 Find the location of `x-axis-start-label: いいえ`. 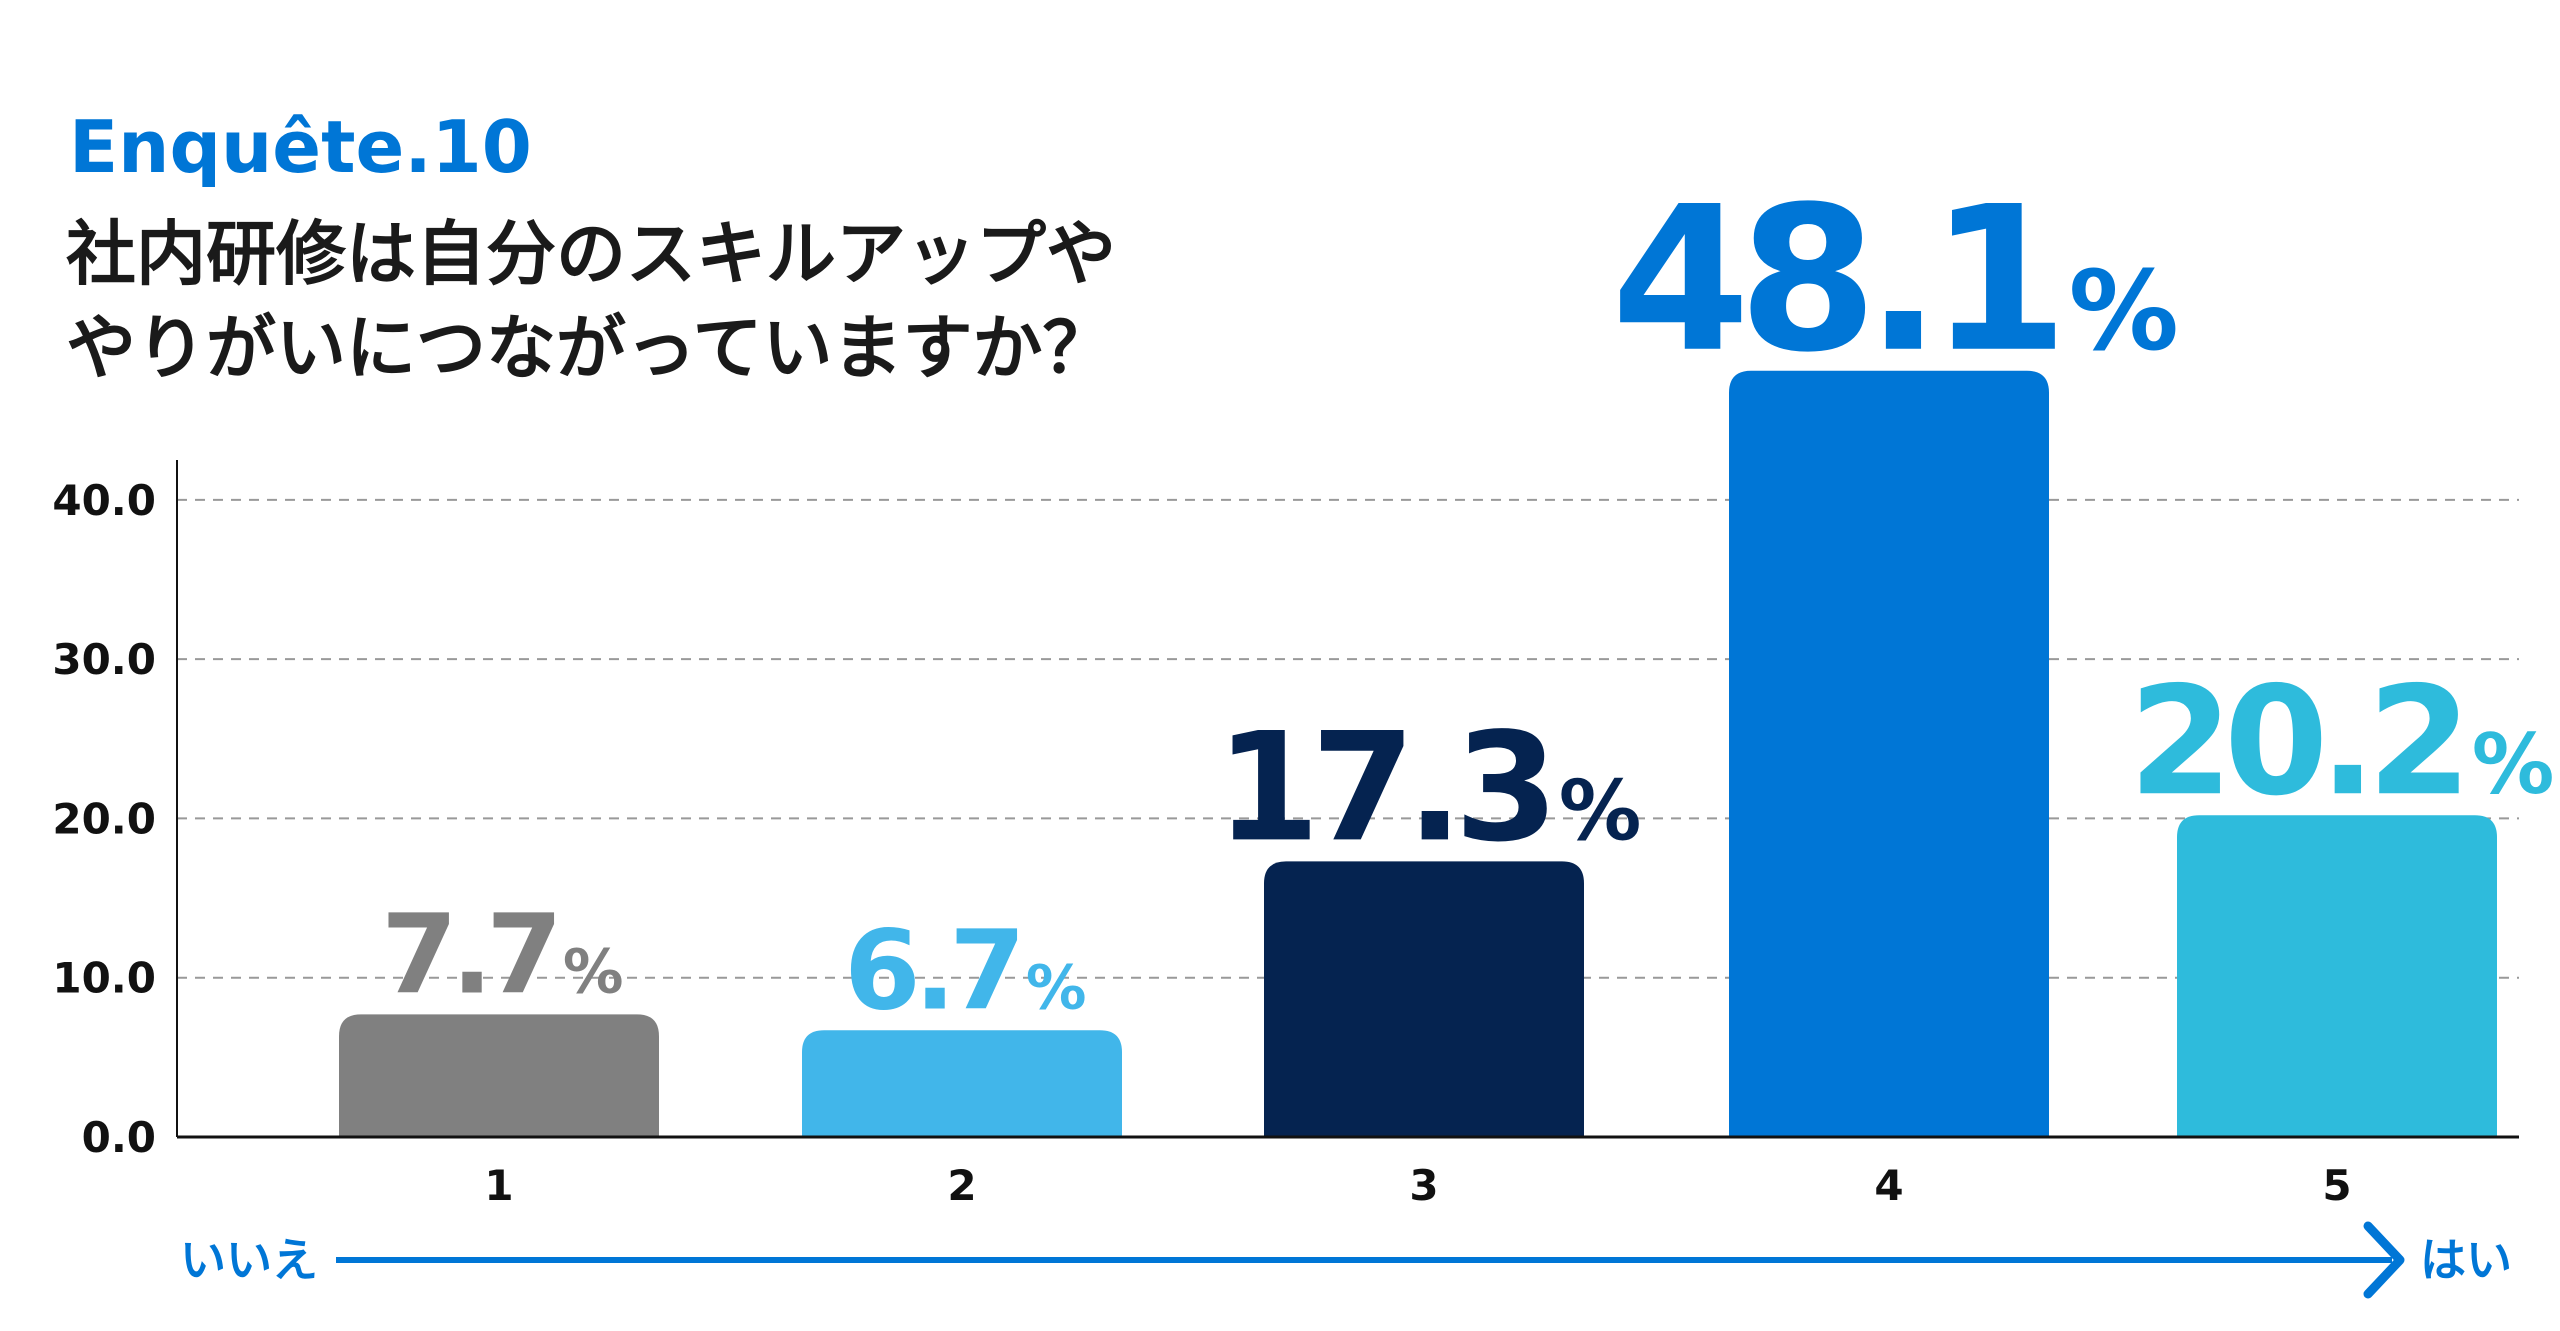

x-axis-start-label: いいえ is located at coordinates (249, 1260).